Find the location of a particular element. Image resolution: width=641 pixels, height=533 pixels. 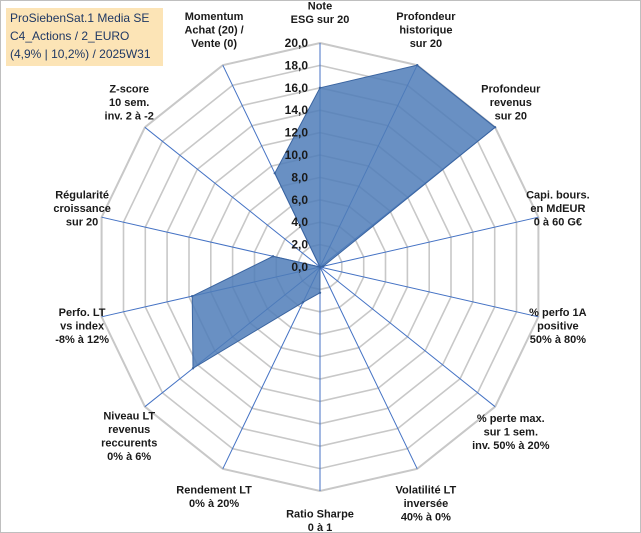

axis-label-line: croissance is located at coordinates (81, 209).